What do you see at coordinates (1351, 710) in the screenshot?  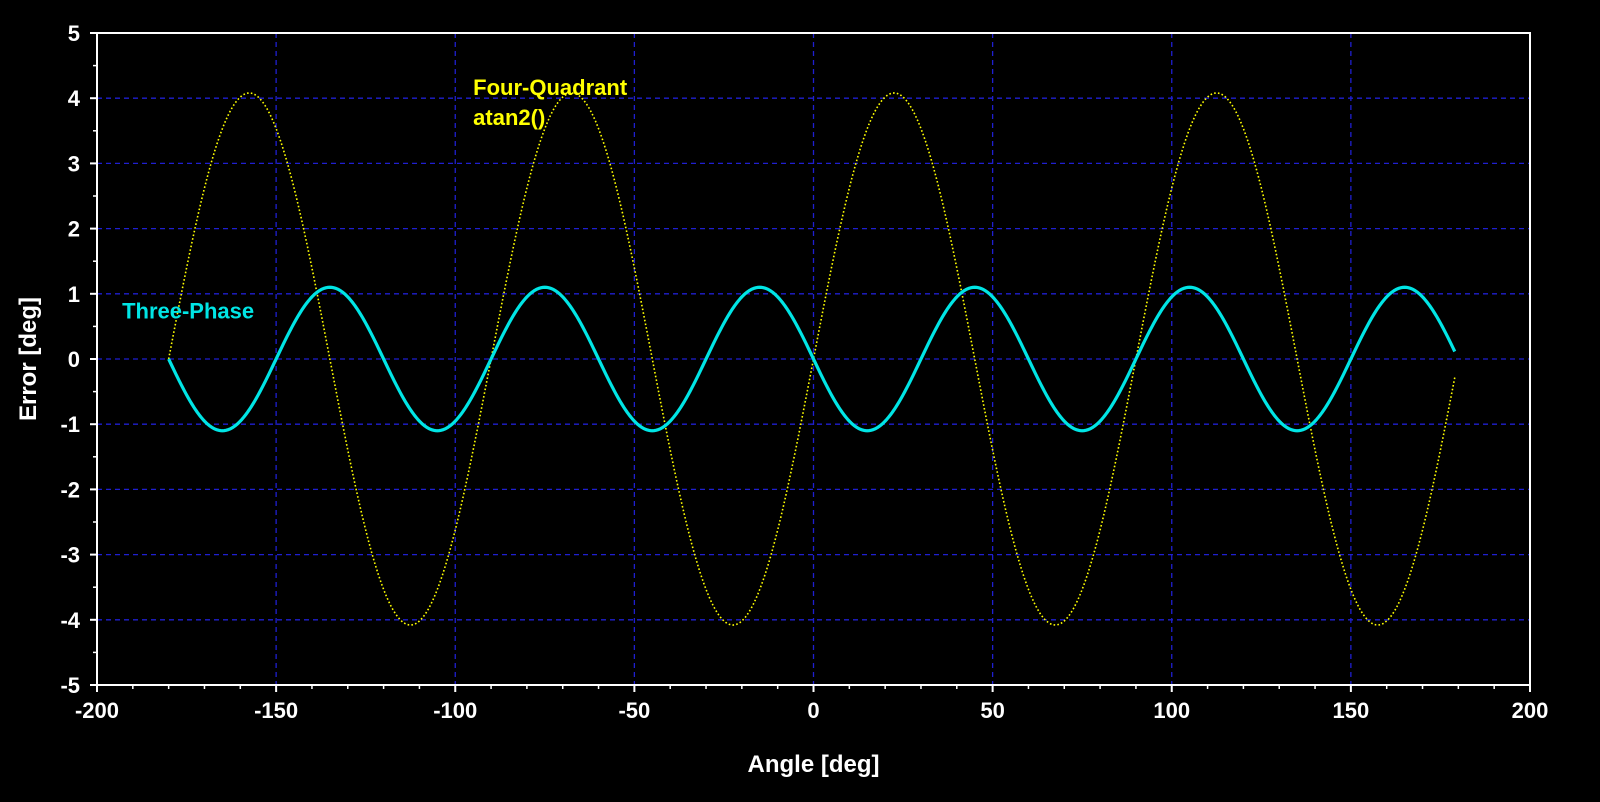 I see `x-tick-label: 150` at bounding box center [1351, 710].